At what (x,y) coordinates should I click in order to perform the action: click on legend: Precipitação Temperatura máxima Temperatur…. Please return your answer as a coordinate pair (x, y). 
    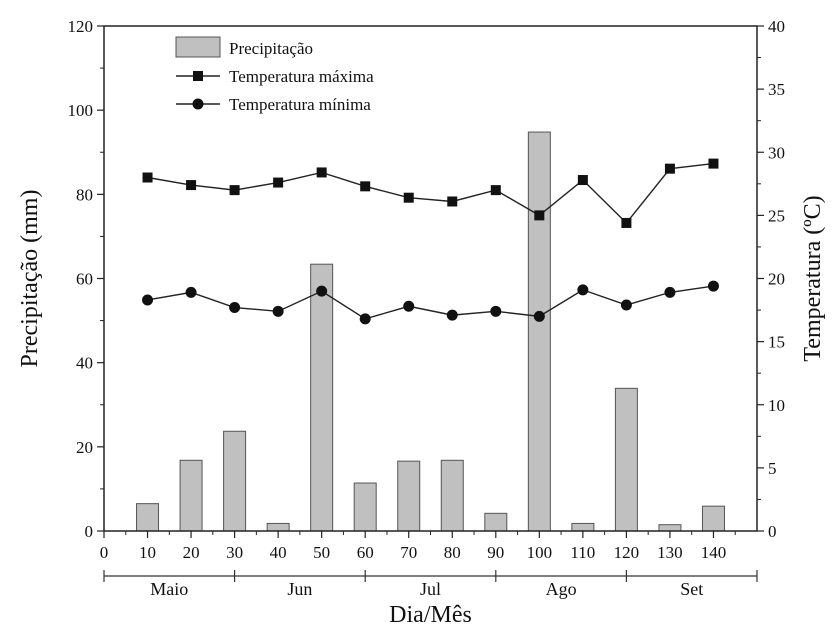
    Looking at the image, I should click on (274, 75).